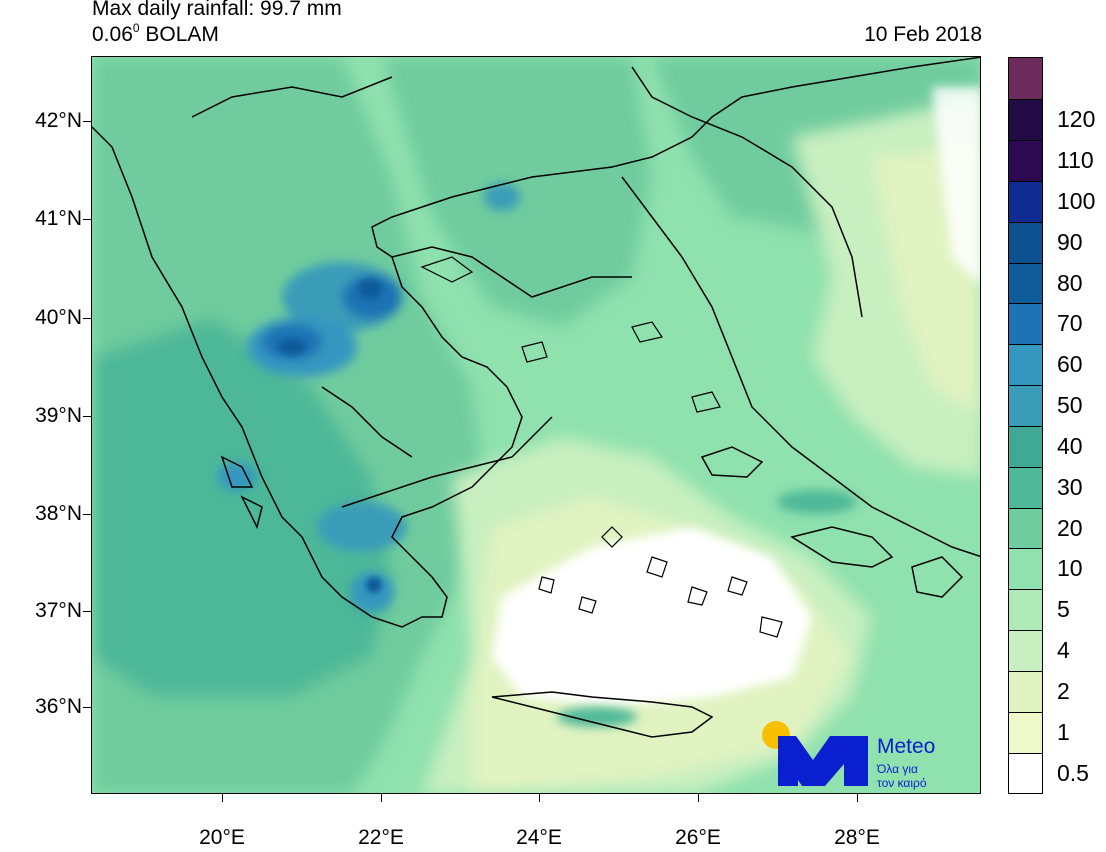  Describe the element at coordinates (136, 28) in the screenshot. I see `resolution-superscript: 0` at that location.